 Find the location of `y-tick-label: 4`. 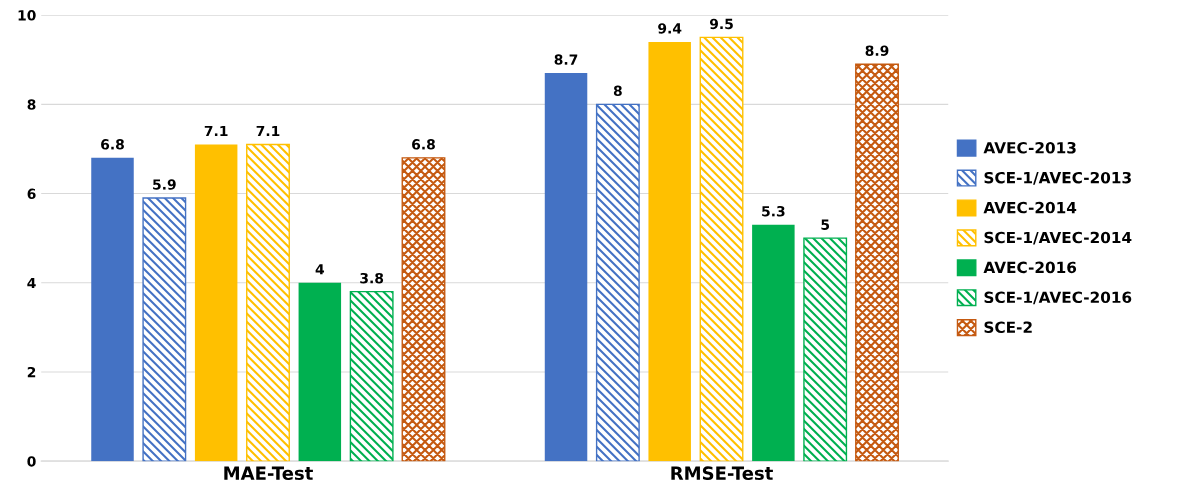

y-tick-label: 4 is located at coordinates (31, 283).